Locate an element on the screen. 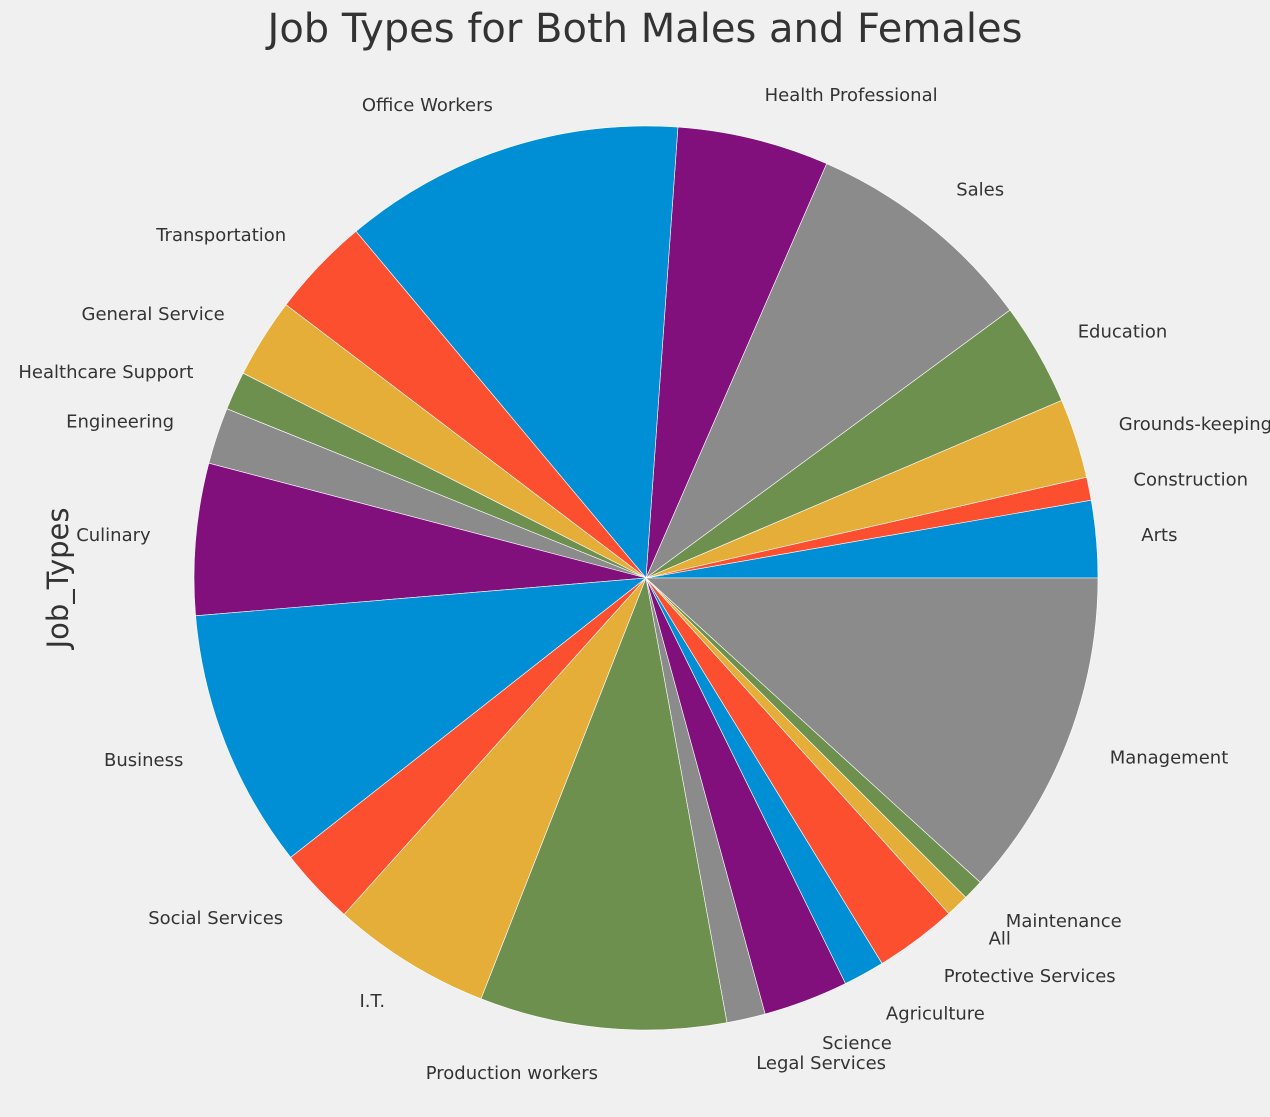 The width and height of the screenshot is (1270, 1117). pie-slice-health-professional is located at coordinates (736, 352).